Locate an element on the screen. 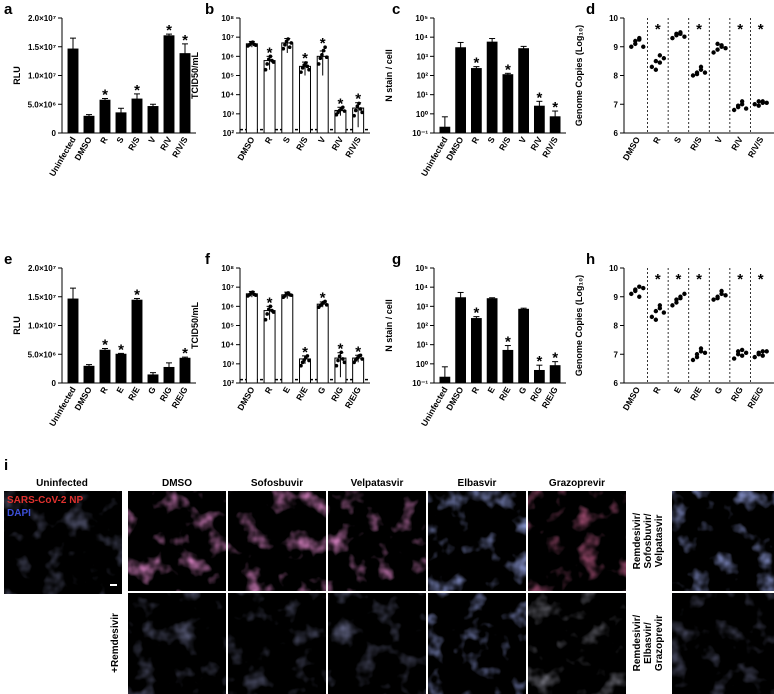  scale-bar is located at coordinates (113, 585).